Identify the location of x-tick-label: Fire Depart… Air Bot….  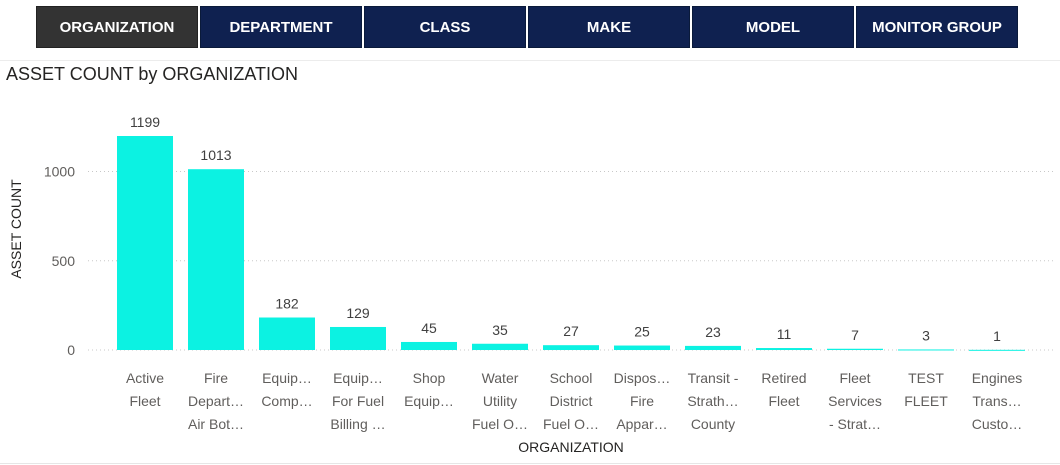
(216, 401).